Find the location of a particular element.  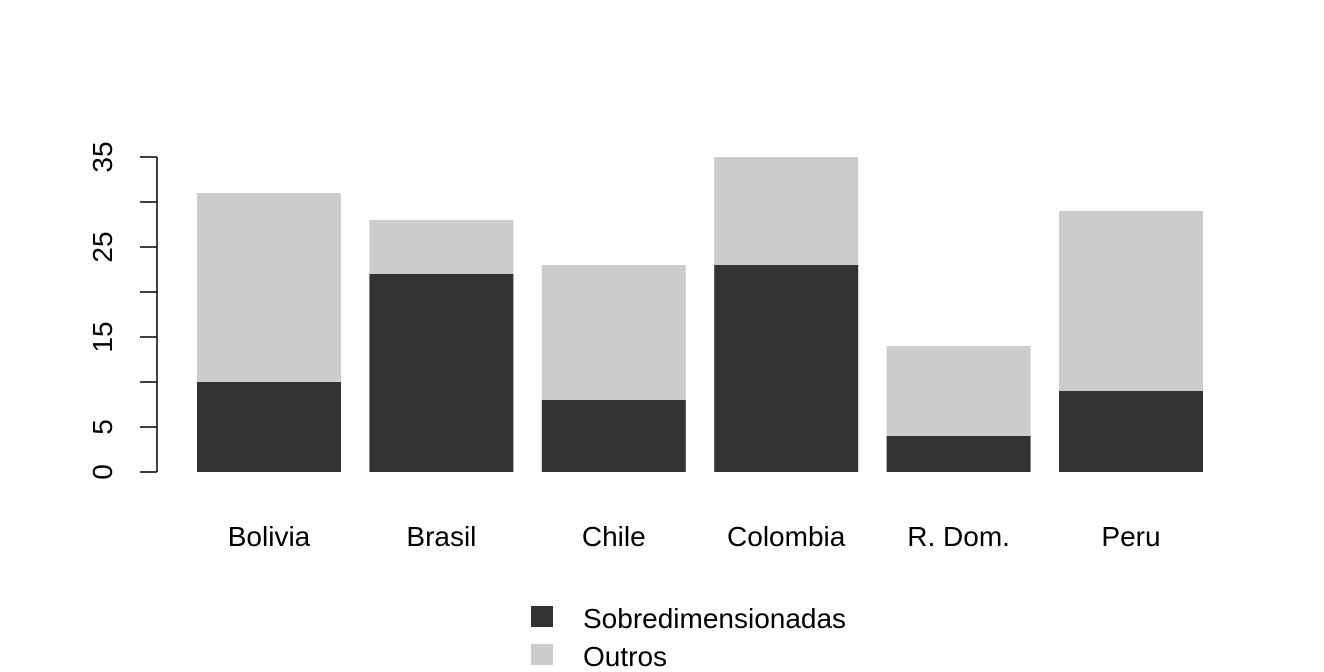

legend: Sobredimensionadas Outros is located at coordinates (688, 637).